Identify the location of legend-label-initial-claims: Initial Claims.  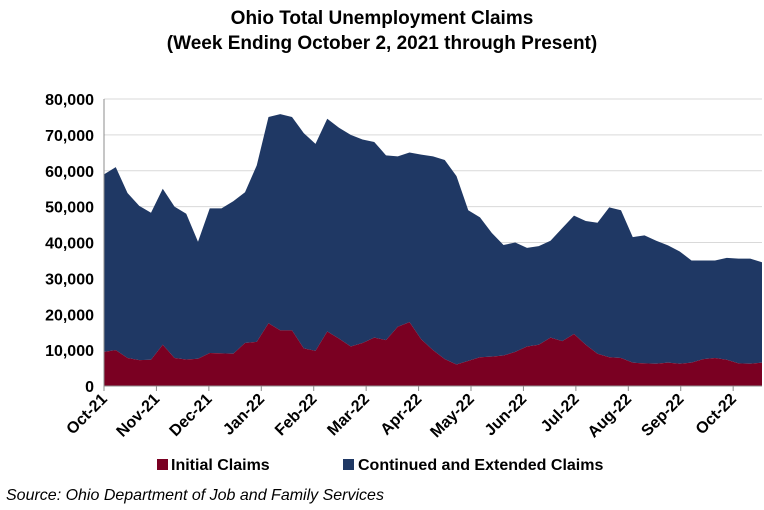
(220, 465).